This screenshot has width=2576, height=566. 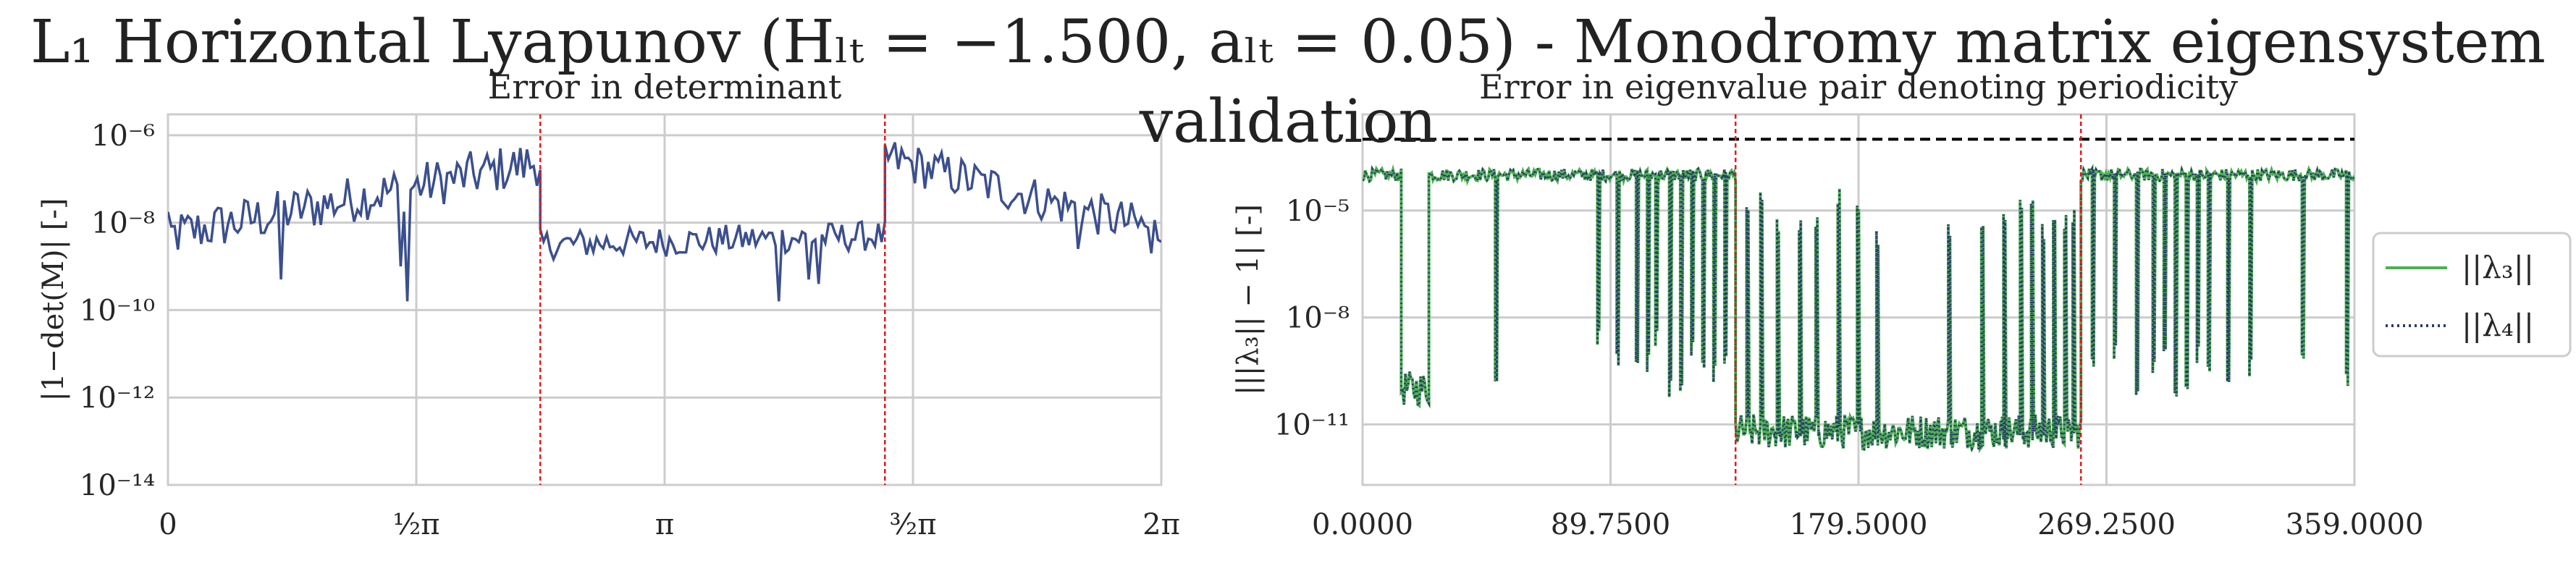 What do you see at coordinates (2106, 524) in the screenshot?
I see `x-tick-label: 269.2500` at bounding box center [2106, 524].